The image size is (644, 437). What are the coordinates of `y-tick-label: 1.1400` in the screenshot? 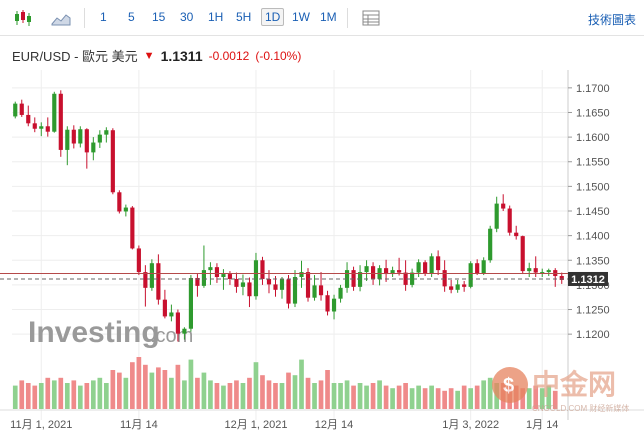 It's located at (593, 237).